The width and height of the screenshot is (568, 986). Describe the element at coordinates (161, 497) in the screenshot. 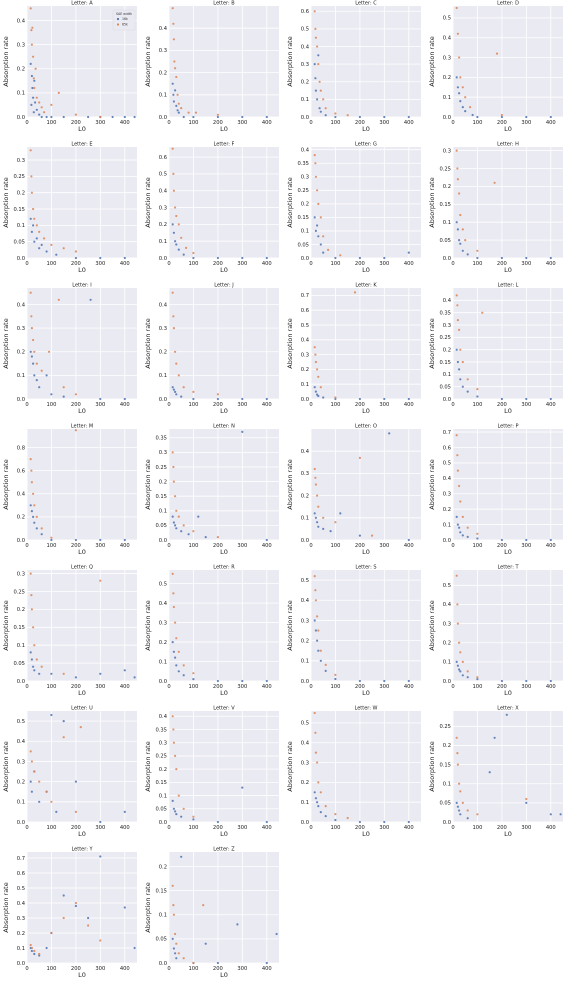

I see `y-tick-label: 0.15` at that location.